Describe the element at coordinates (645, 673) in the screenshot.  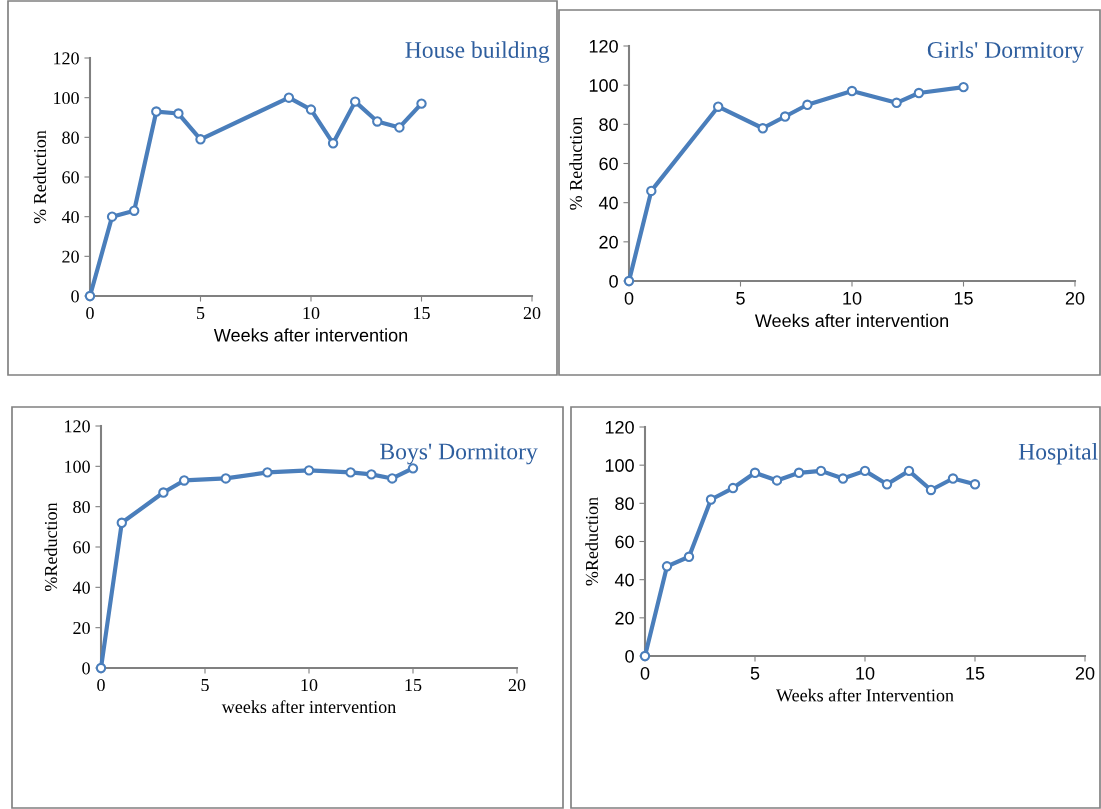
I see `x-tick-label: 0` at that location.